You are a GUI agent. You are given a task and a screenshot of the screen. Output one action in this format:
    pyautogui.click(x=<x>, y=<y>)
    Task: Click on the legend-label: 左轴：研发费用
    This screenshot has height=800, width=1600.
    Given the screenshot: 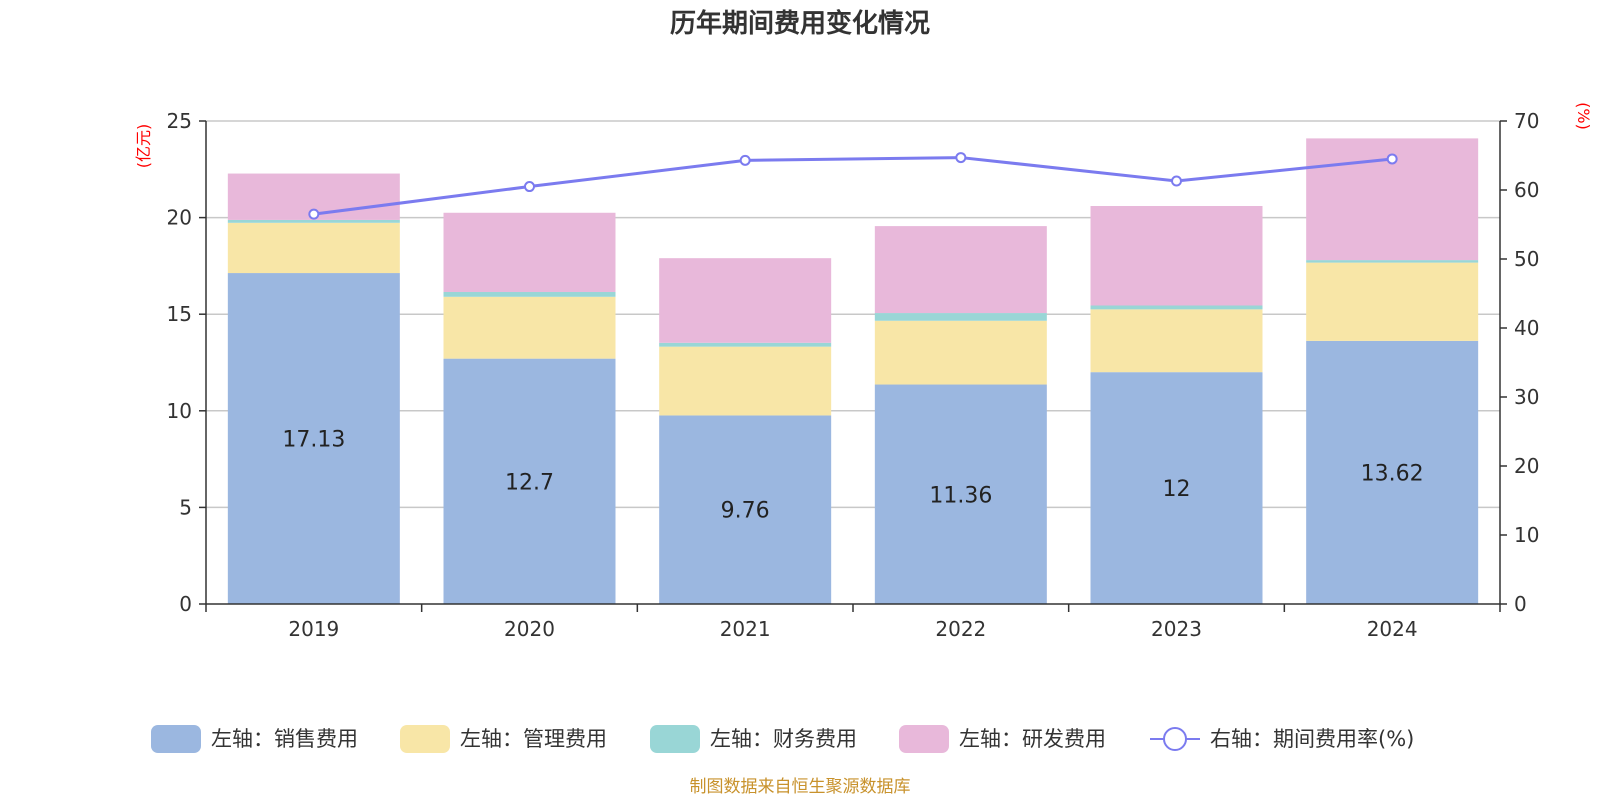 What is the action you would take?
    pyautogui.click(x=1032, y=739)
    